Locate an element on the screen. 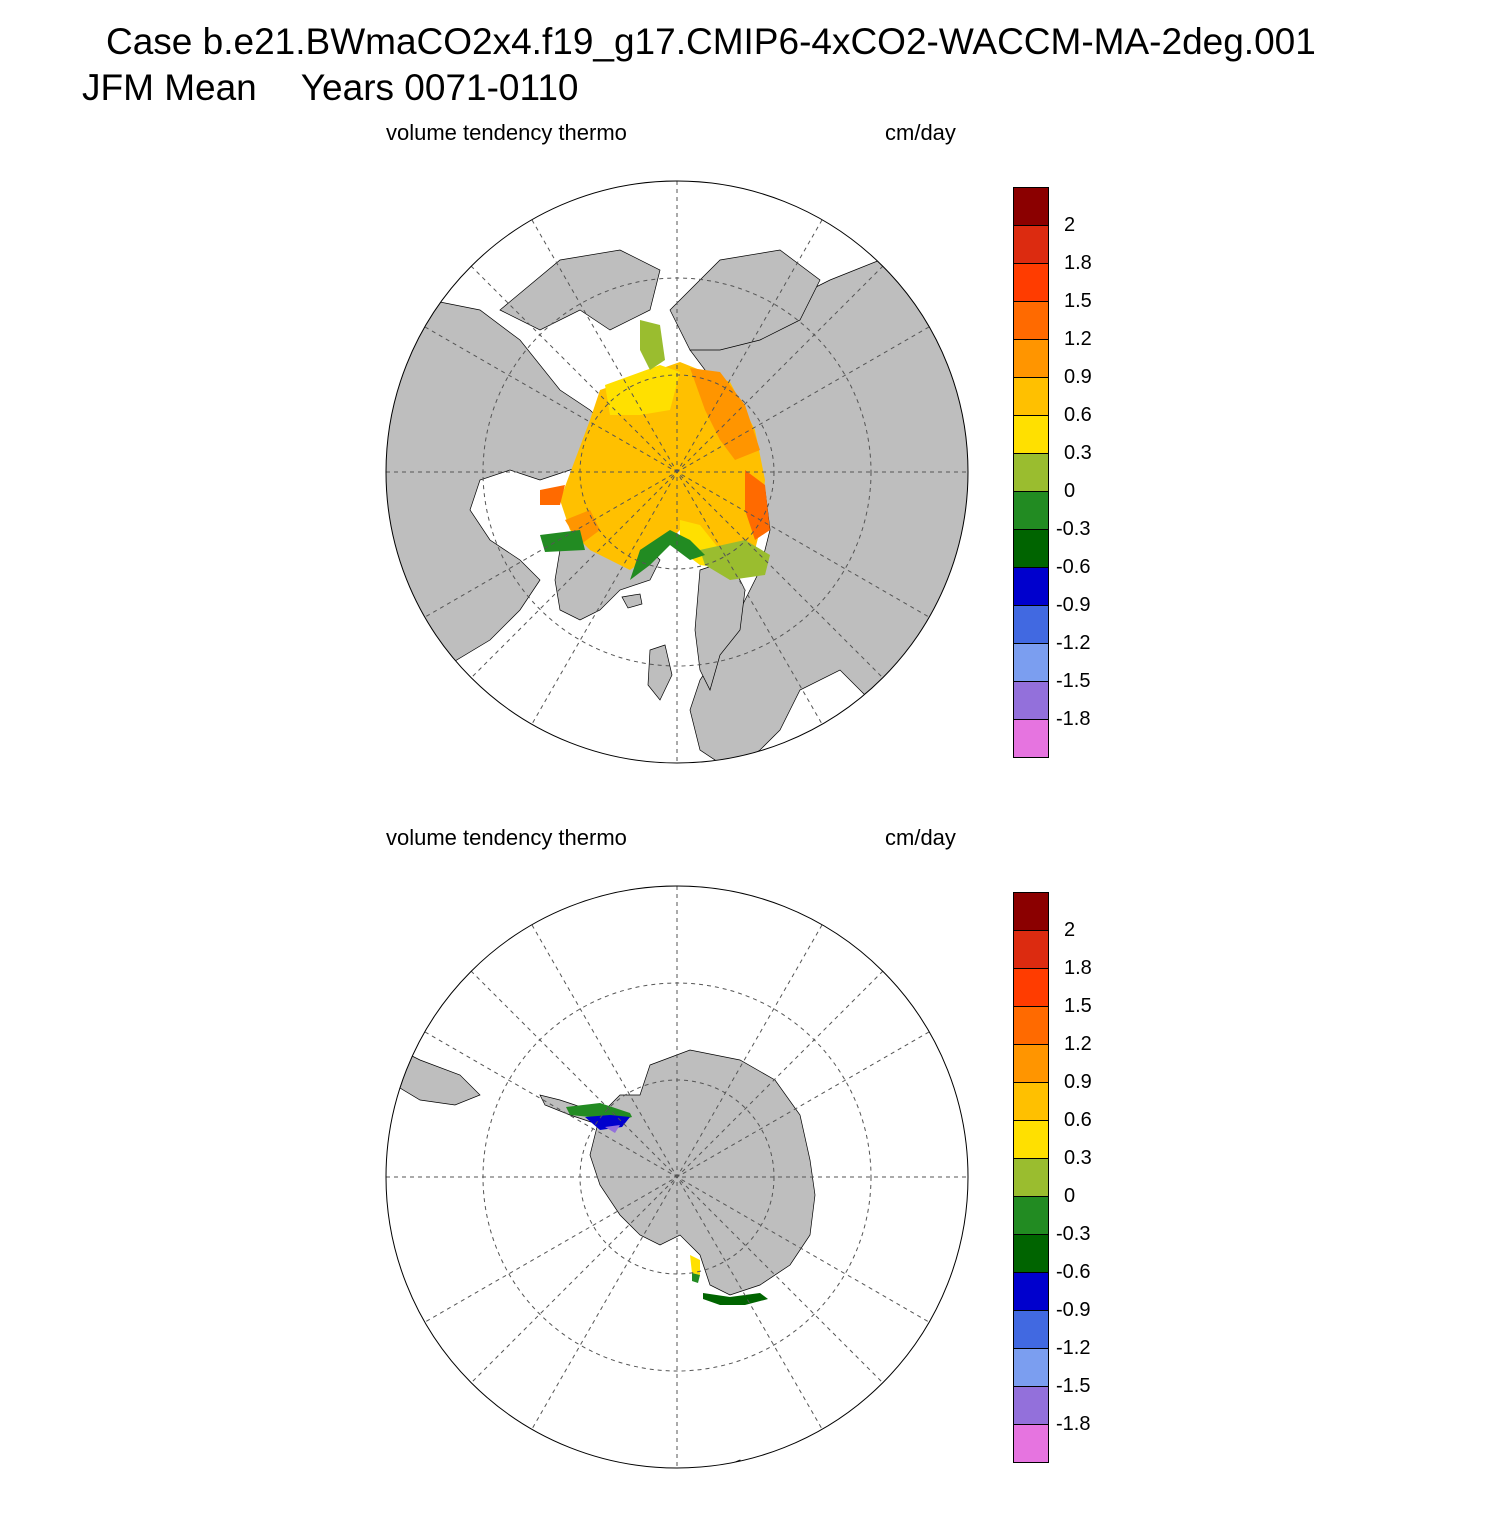 This screenshot has width=1500, height=1515. north-ice-atlantic-edge is located at coordinates (725, 414).